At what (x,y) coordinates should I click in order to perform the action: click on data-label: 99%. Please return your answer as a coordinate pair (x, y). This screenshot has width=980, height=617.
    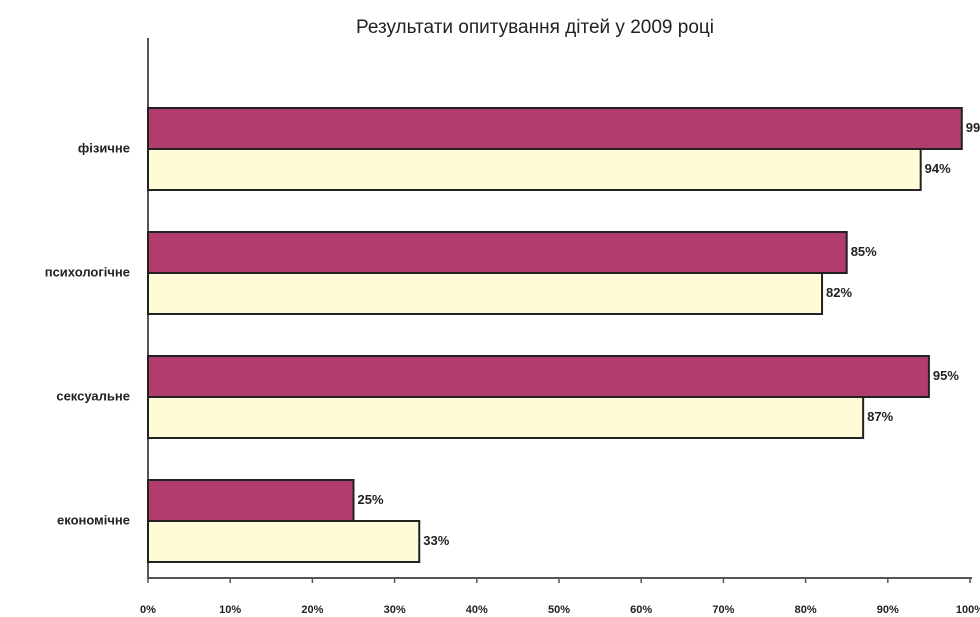
    Looking at the image, I should click on (973, 127).